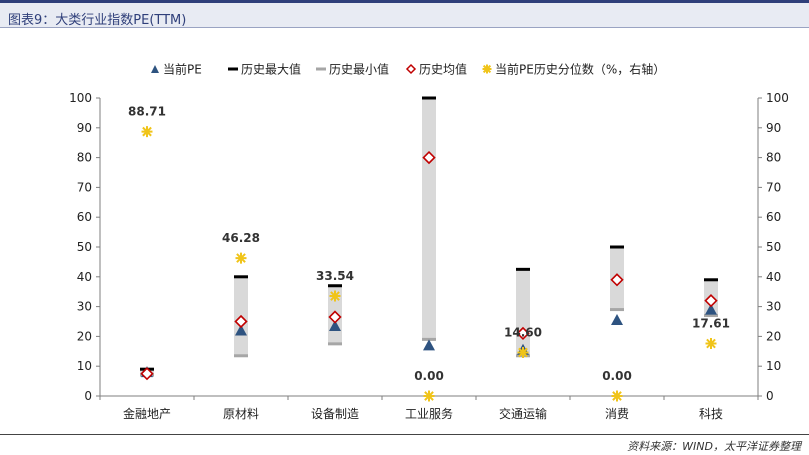  I want to click on figure-title-bar: 图表9：大类行业指数PE(TTM), so click(404, 15).